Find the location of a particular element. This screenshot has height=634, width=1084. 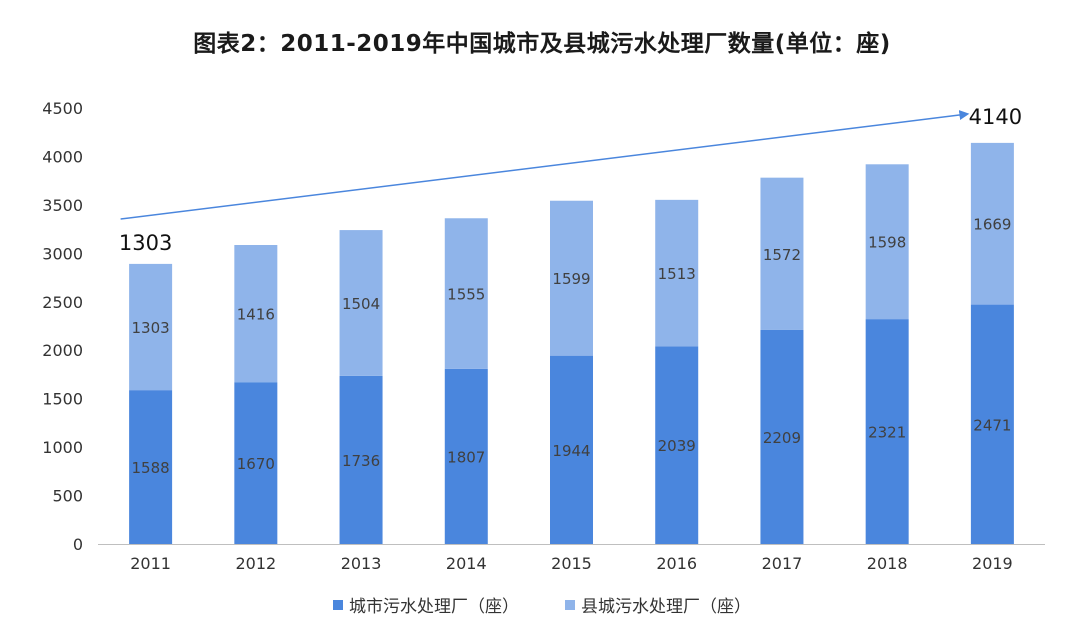

y-tick-label: 1000 is located at coordinates (62, 447).